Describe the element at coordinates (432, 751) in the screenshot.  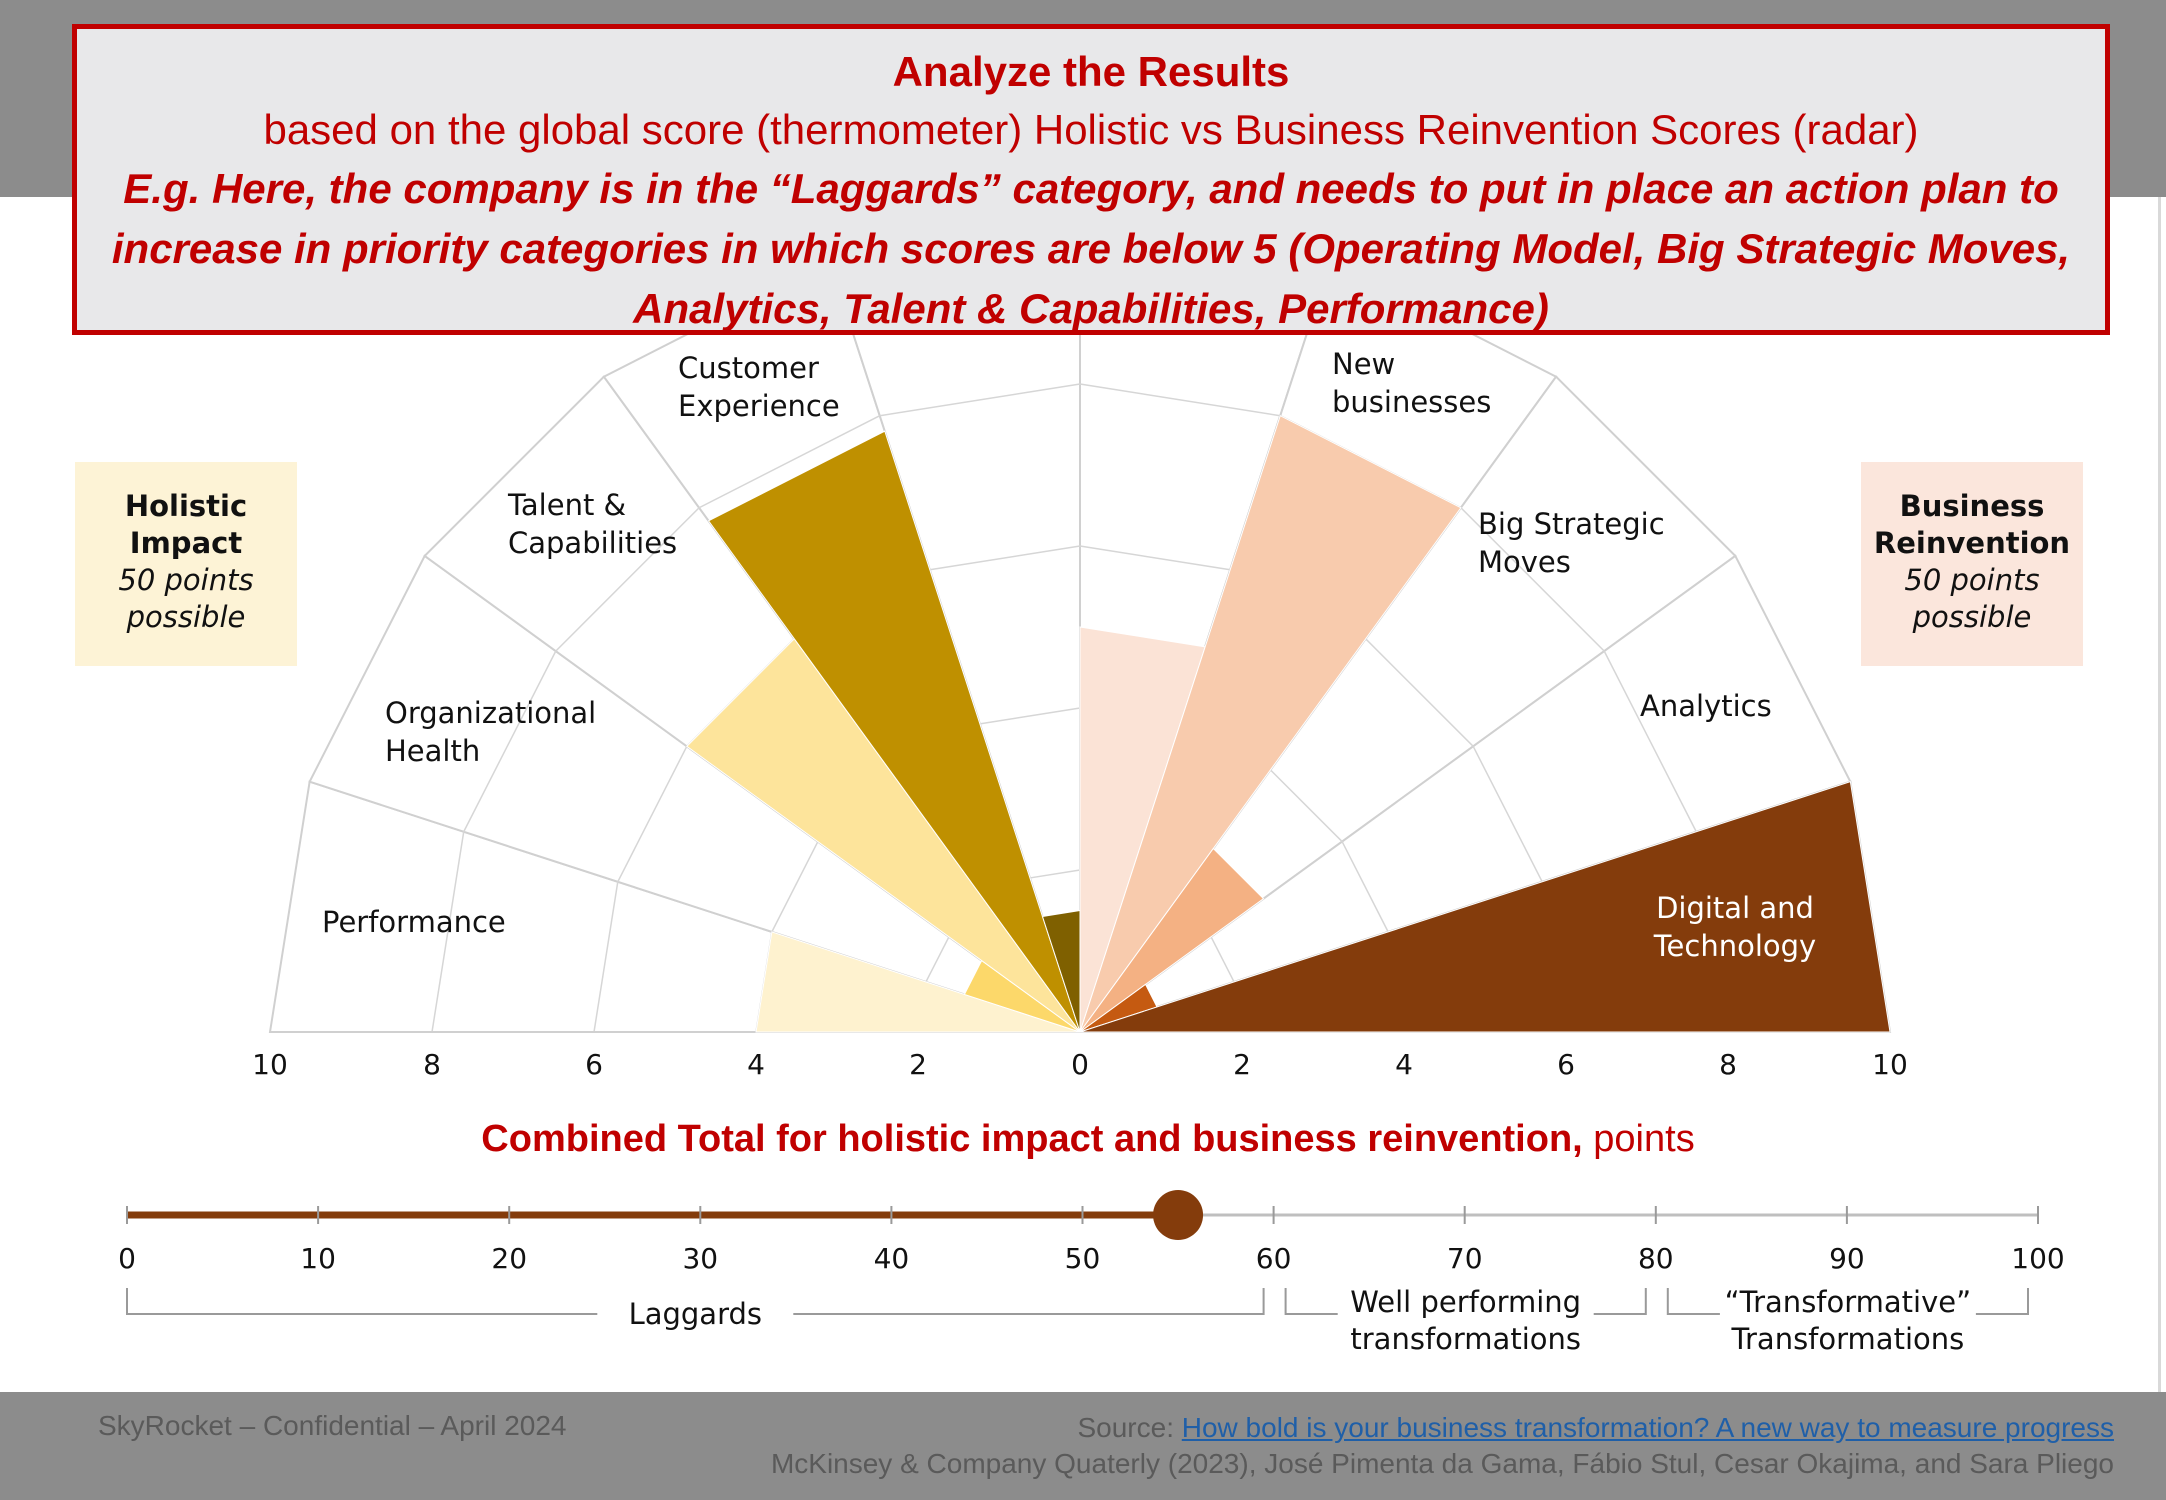
I see `category-label: Health` at that location.